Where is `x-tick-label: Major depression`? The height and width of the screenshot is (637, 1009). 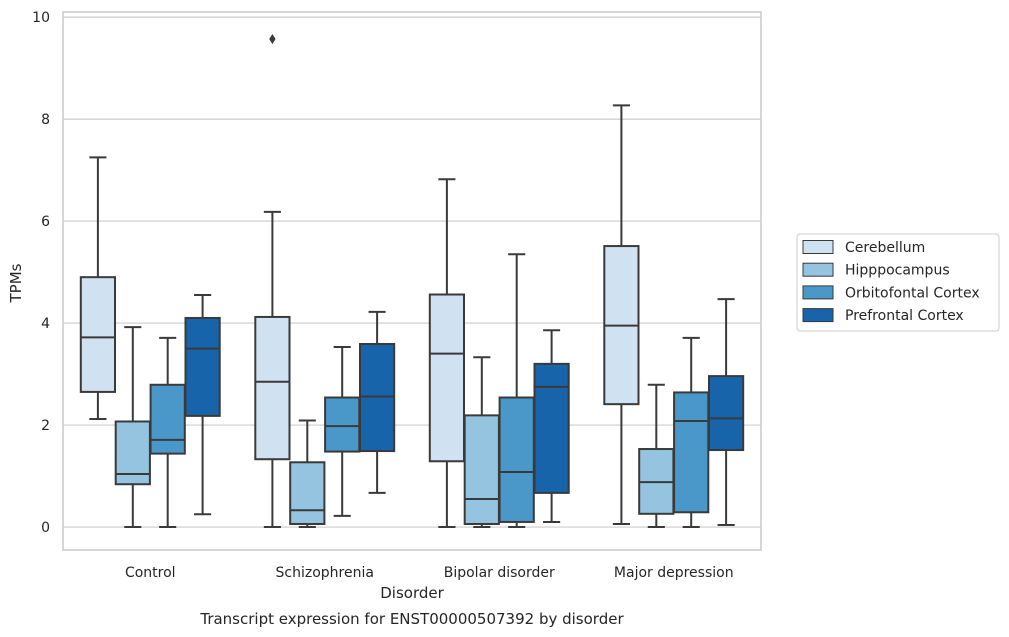 x-tick-label: Major depression is located at coordinates (674, 573).